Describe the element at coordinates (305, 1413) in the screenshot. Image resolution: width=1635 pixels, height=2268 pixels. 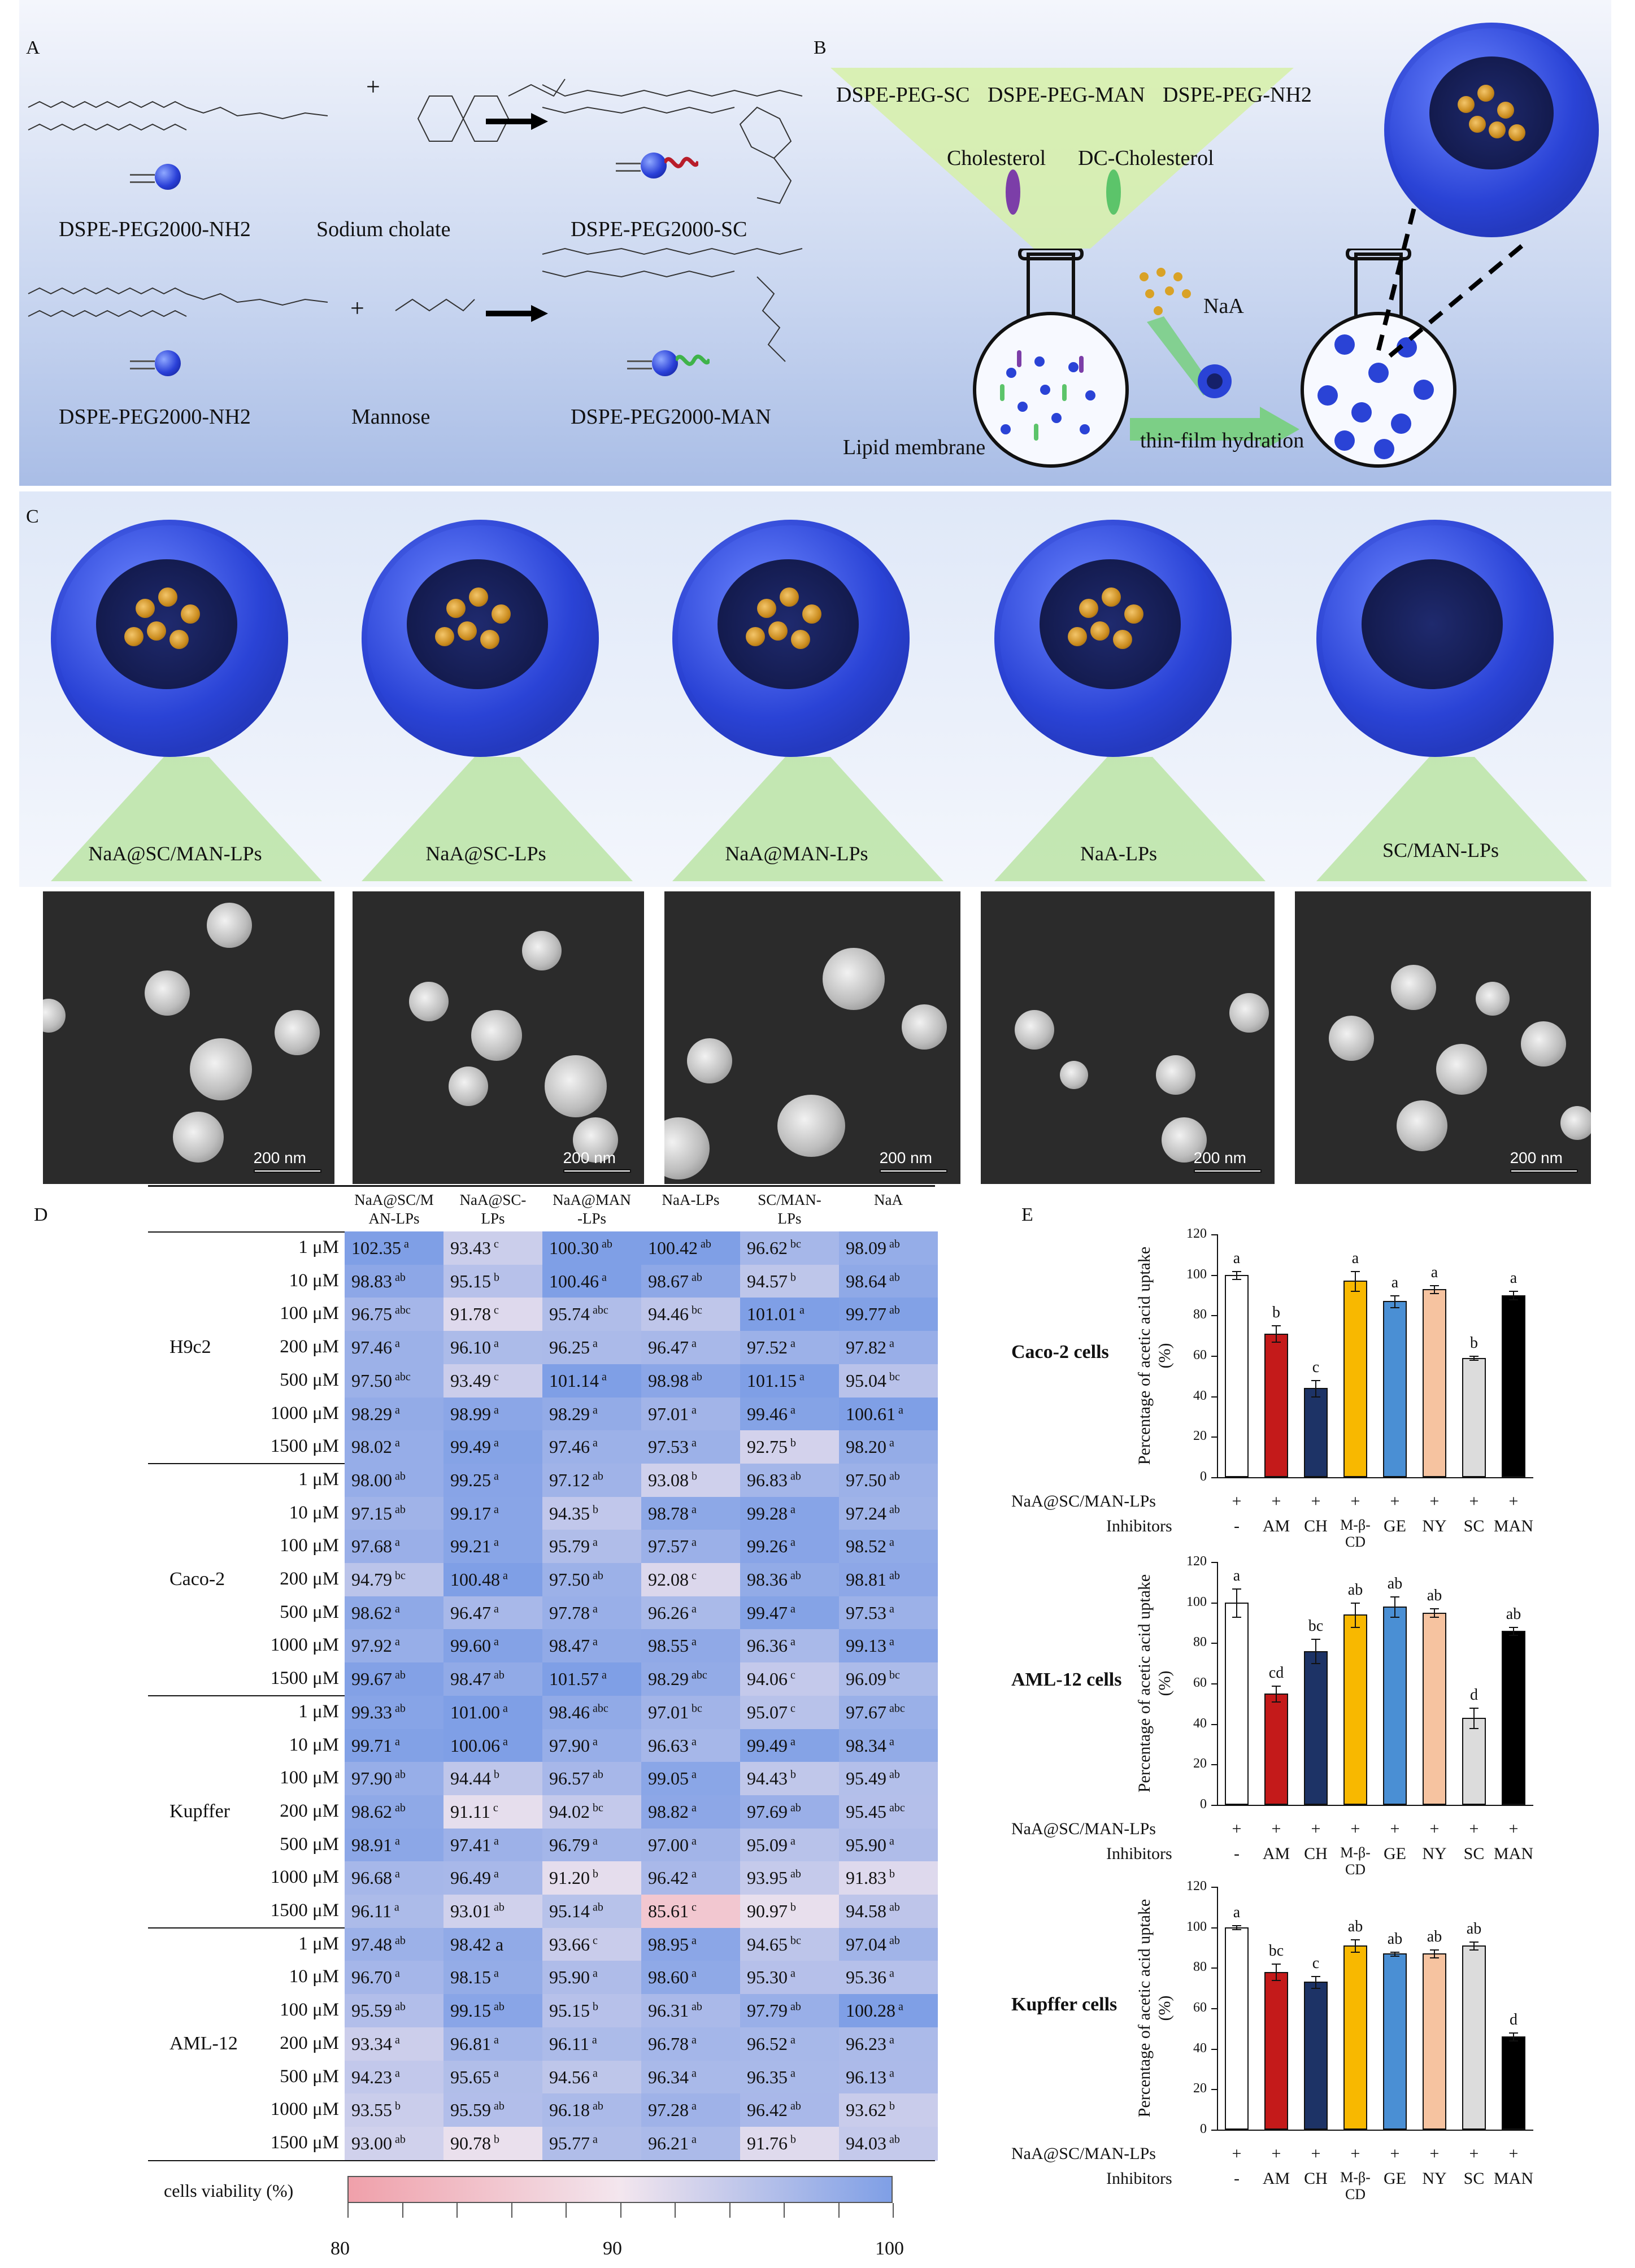
I see `concentration-label: 1000 μM` at that location.